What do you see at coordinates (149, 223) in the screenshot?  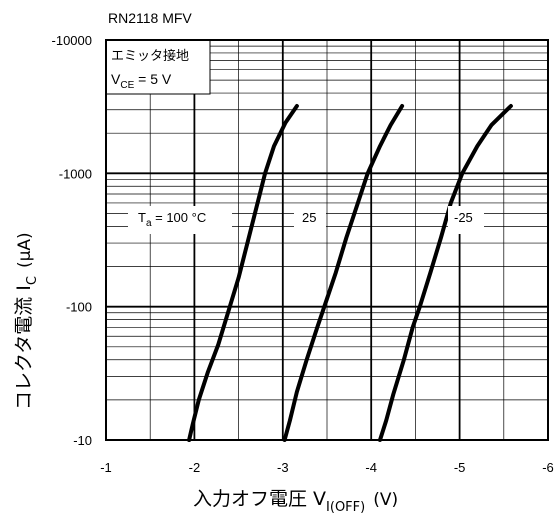 I see `series-label-subscript: a` at bounding box center [149, 223].